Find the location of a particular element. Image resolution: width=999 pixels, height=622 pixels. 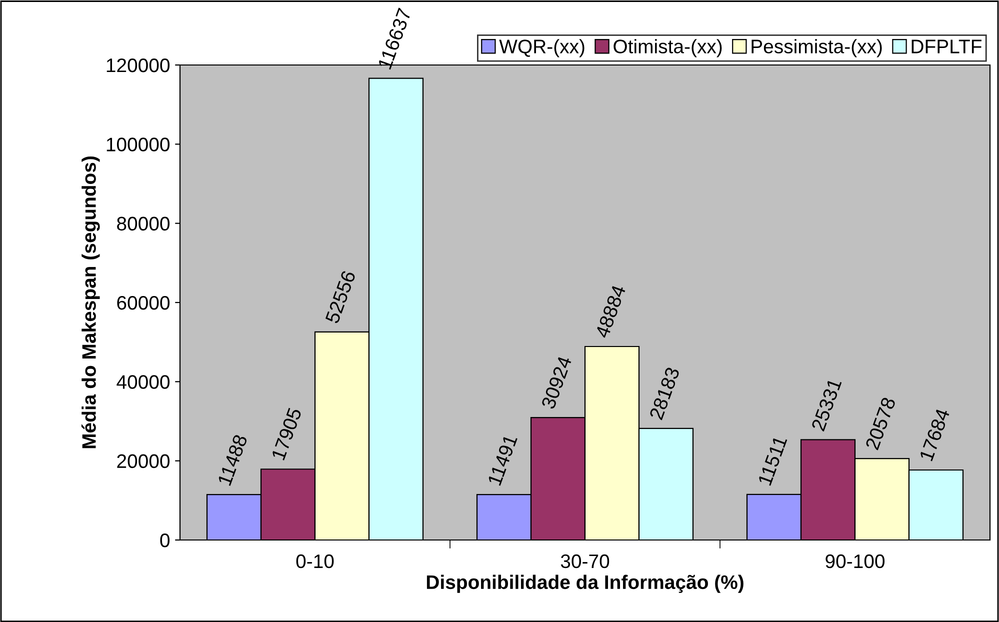

data-label: 116637 is located at coordinates (395, 39).